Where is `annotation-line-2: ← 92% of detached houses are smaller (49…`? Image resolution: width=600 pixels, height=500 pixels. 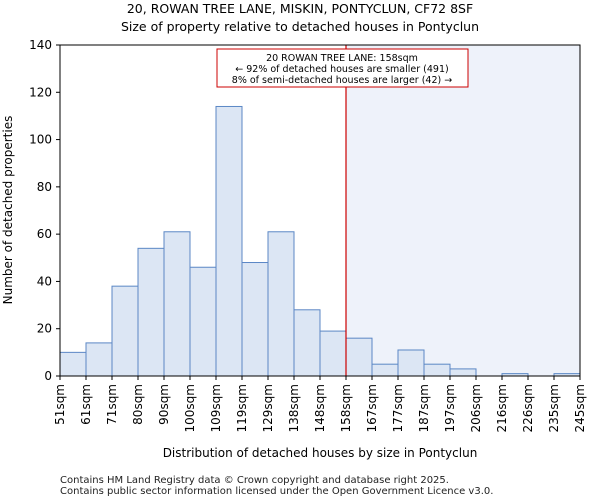
annotation-line-2: ← 92% of detached houses are smaller (49… is located at coordinates (341, 69).